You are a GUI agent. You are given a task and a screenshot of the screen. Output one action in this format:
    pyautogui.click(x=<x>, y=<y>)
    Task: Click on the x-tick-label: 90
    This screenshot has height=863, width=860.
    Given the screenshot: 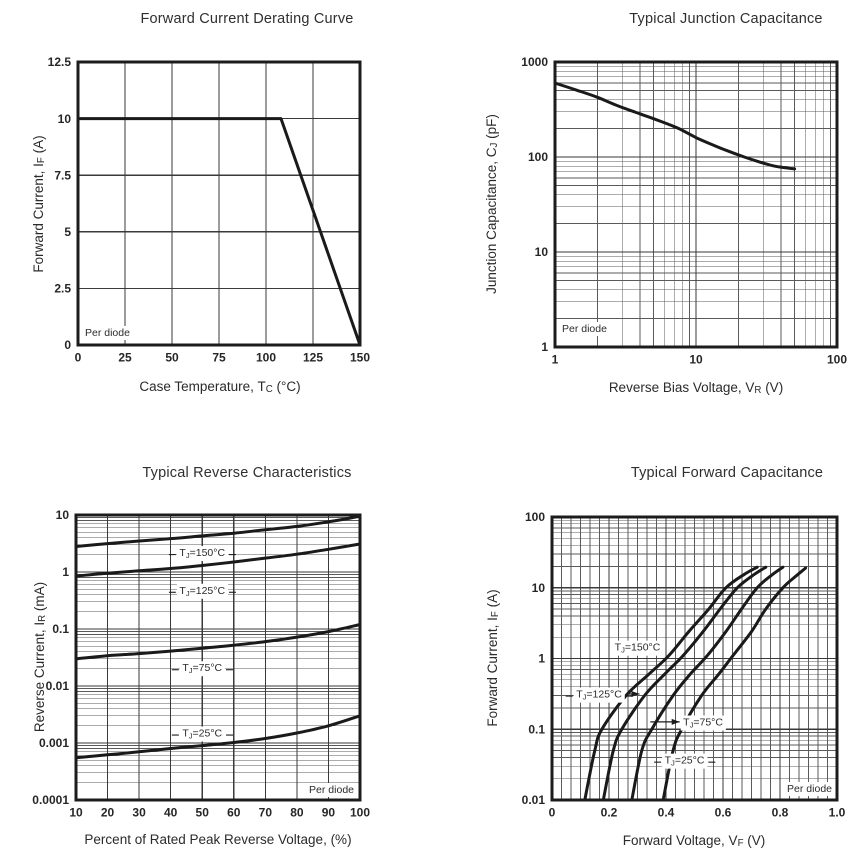 What is the action you would take?
    pyautogui.click(x=329, y=813)
    